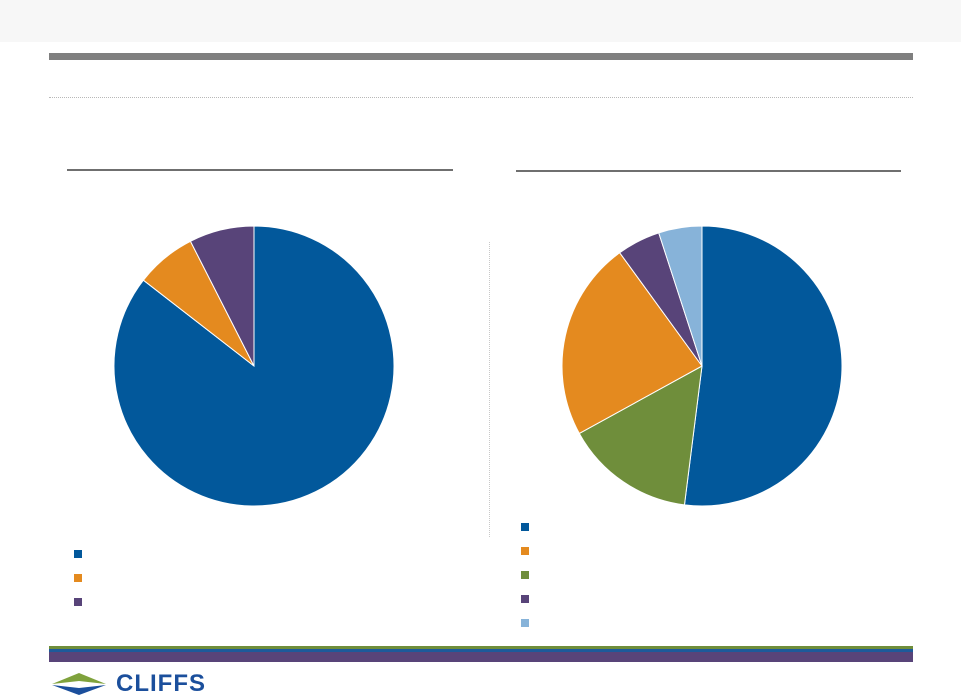 The image size is (961, 697). I want to click on right-chart-heading-rule, so click(708, 171).